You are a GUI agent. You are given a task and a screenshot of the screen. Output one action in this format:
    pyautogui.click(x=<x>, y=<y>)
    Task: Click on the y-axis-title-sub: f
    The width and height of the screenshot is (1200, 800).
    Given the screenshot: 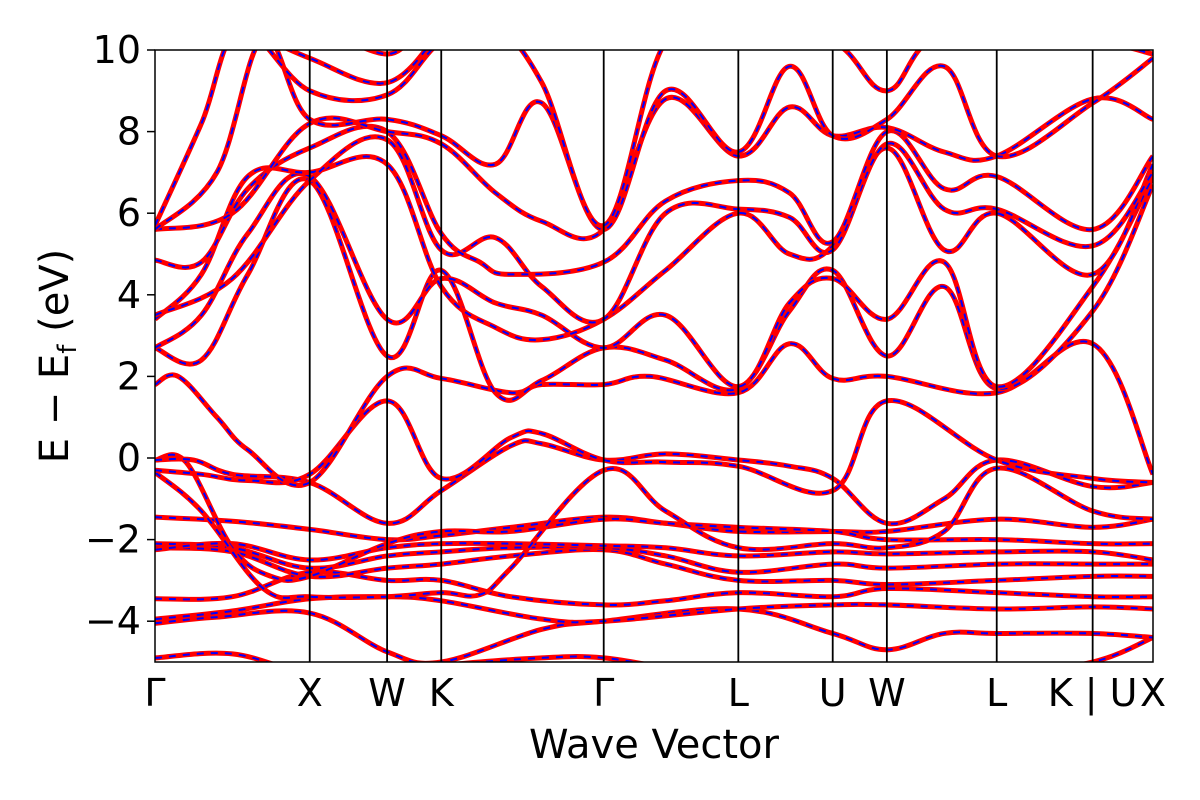 What is the action you would take?
    pyautogui.click(x=68, y=349)
    